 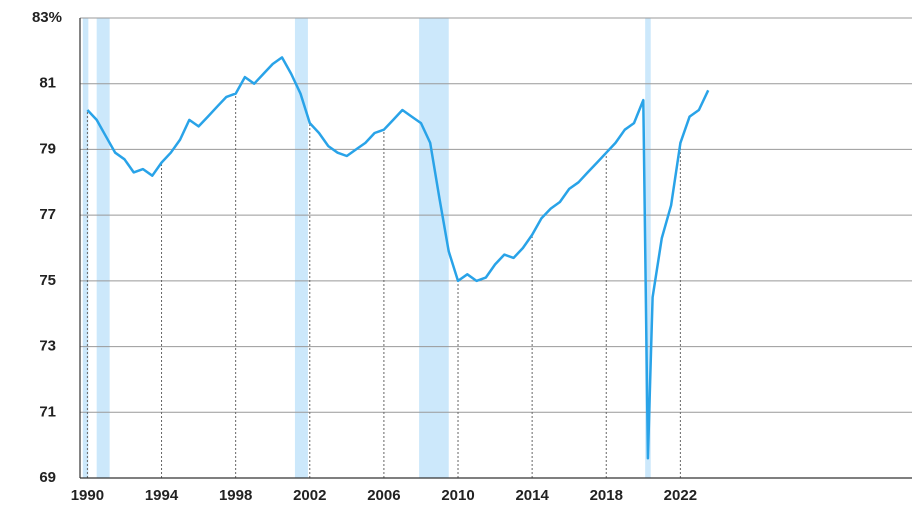 What do you see at coordinates (47, 214) in the screenshot?
I see `y-tick-label: 77` at bounding box center [47, 214].